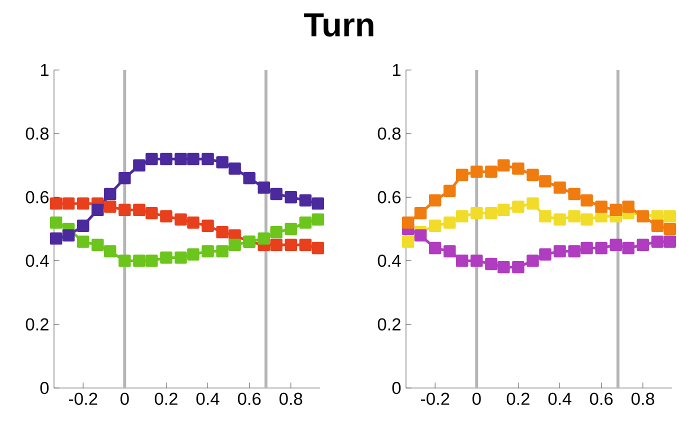  What do you see at coordinates (37, 260) in the screenshot?
I see `y-tick-label: 0.4` at bounding box center [37, 260].